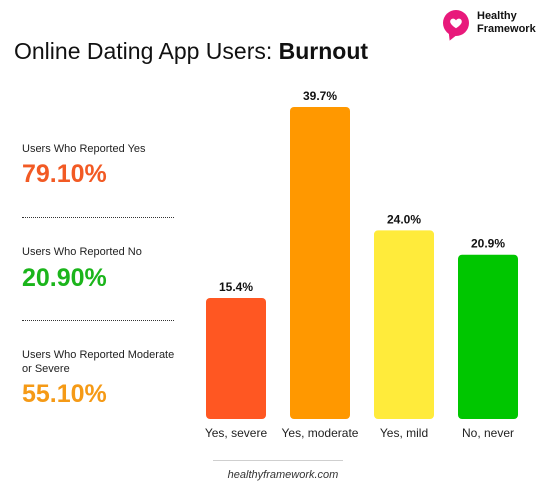  What do you see at coordinates (456, 23) in the screenshot?
I see `heart-icon` at bounding box center [456, 23].